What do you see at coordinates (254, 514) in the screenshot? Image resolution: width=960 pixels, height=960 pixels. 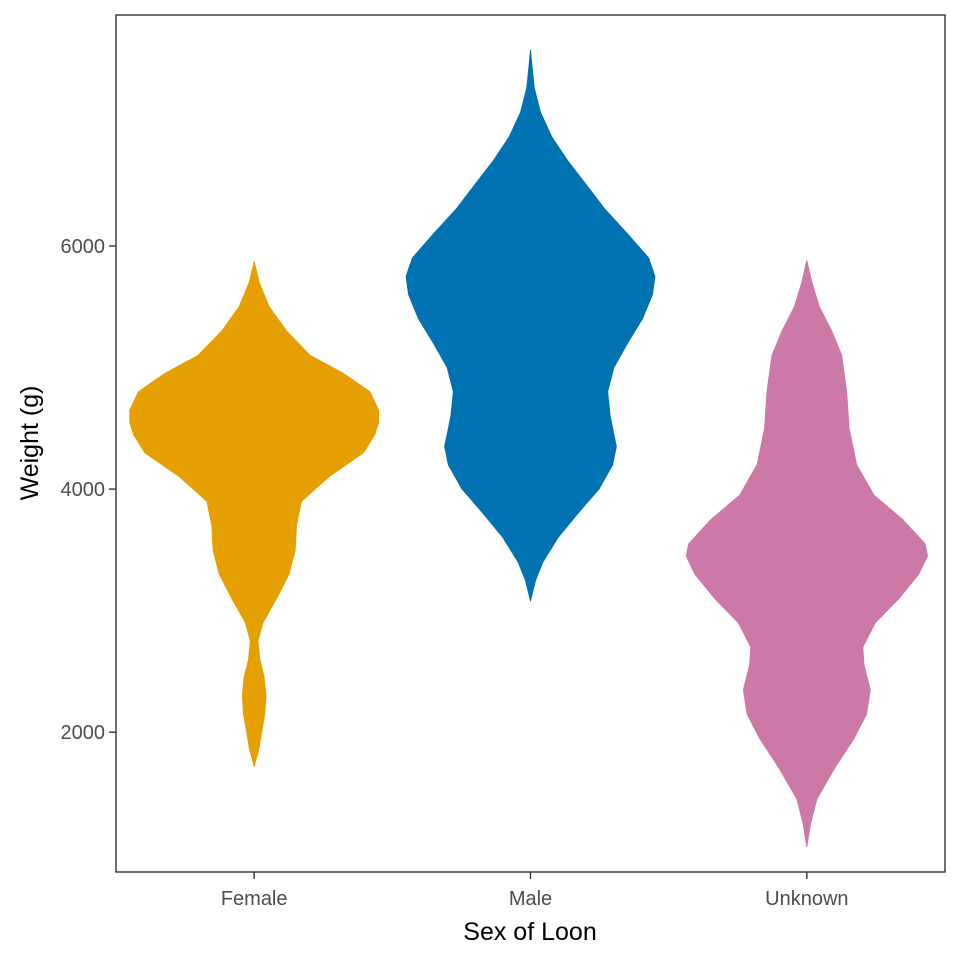 I see `violin-female` at bounding box center [254, 514].